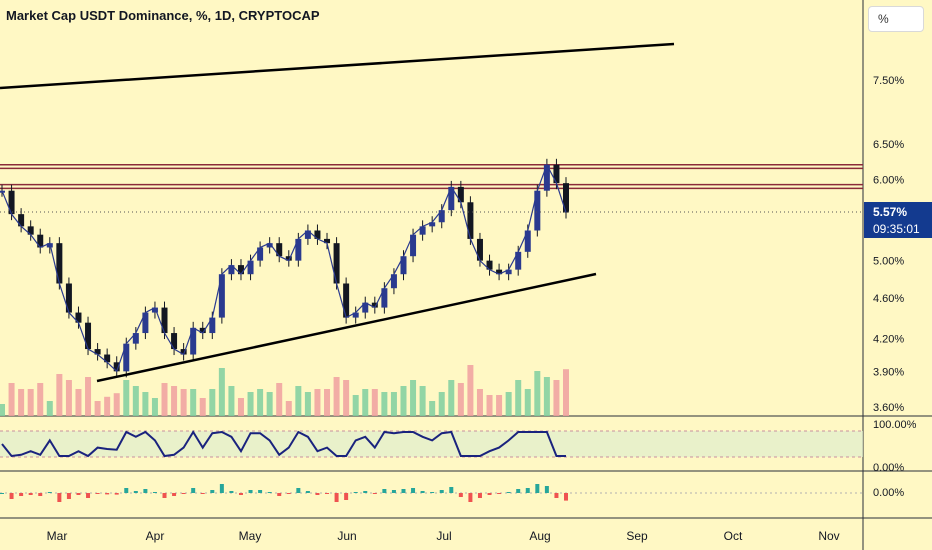  What do you see at coordinates (539, 536) in the screenshot?
I see `x-tick-label: Aug` at bounding box center [539, 536].